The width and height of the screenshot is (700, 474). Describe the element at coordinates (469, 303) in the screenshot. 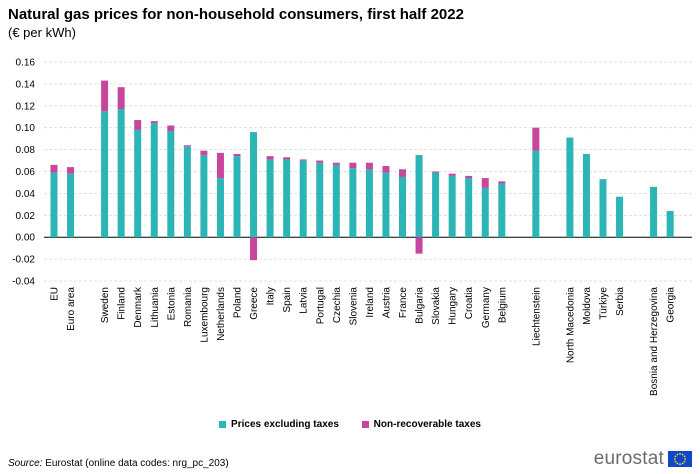

I see `x-tick-label-croatia: Croatia` at that location.